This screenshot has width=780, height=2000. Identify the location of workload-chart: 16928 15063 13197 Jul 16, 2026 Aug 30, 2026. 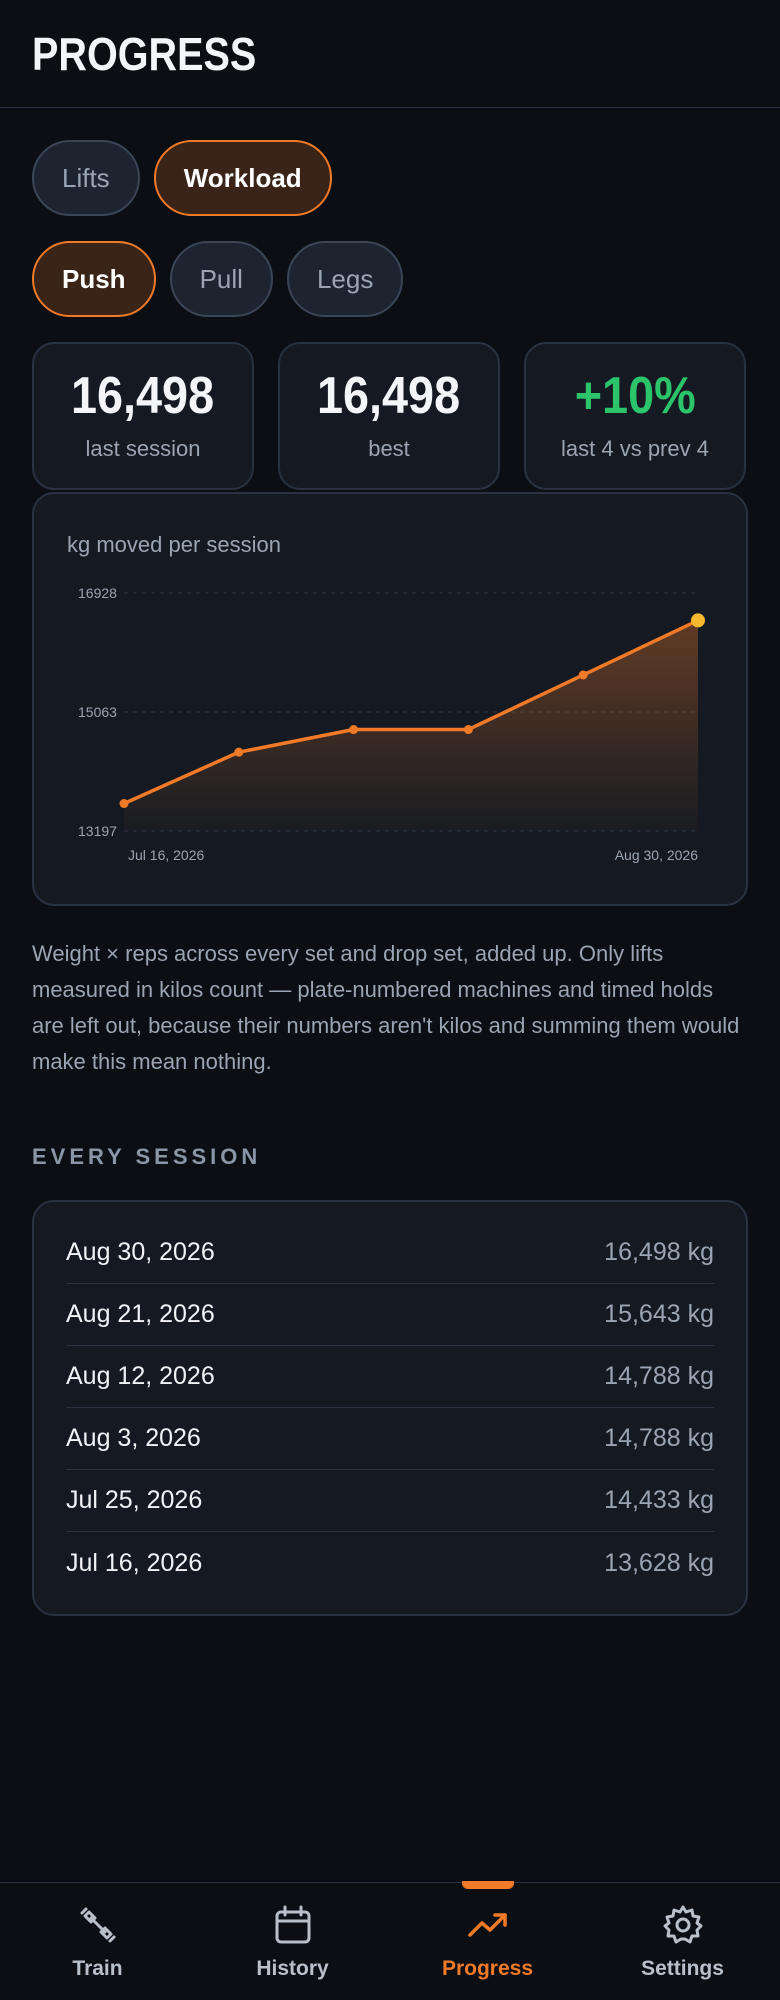
(391, 724).